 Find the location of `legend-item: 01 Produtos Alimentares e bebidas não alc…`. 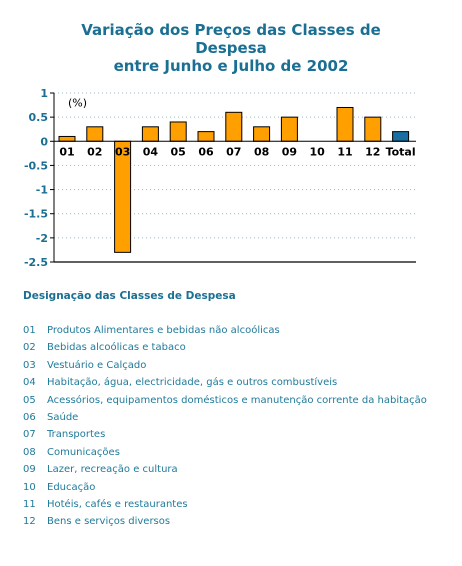

legend-item: 01 Produtos Alimentares e bebidas não alc… is located at coordinates (225, 330).